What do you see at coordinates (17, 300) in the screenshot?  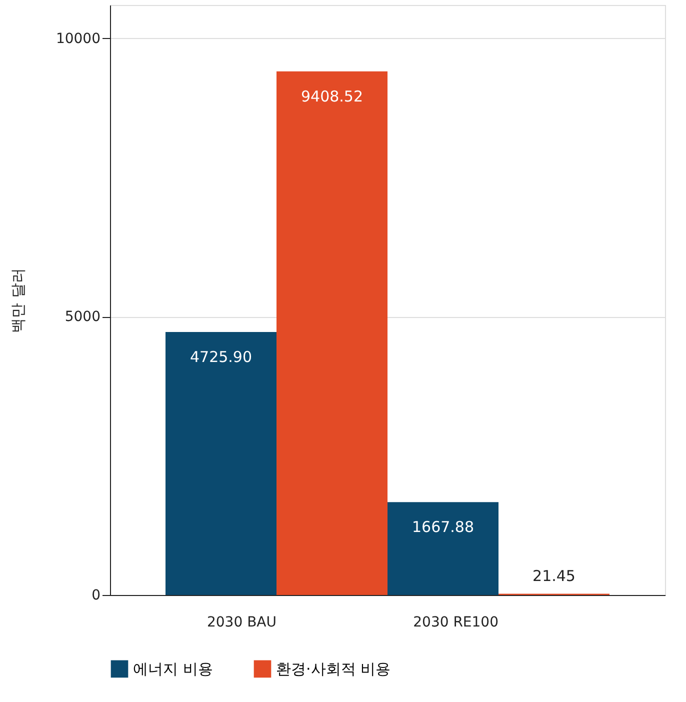 I see `y-axis-title: 백만 달러` at bounding box center [17, 300].